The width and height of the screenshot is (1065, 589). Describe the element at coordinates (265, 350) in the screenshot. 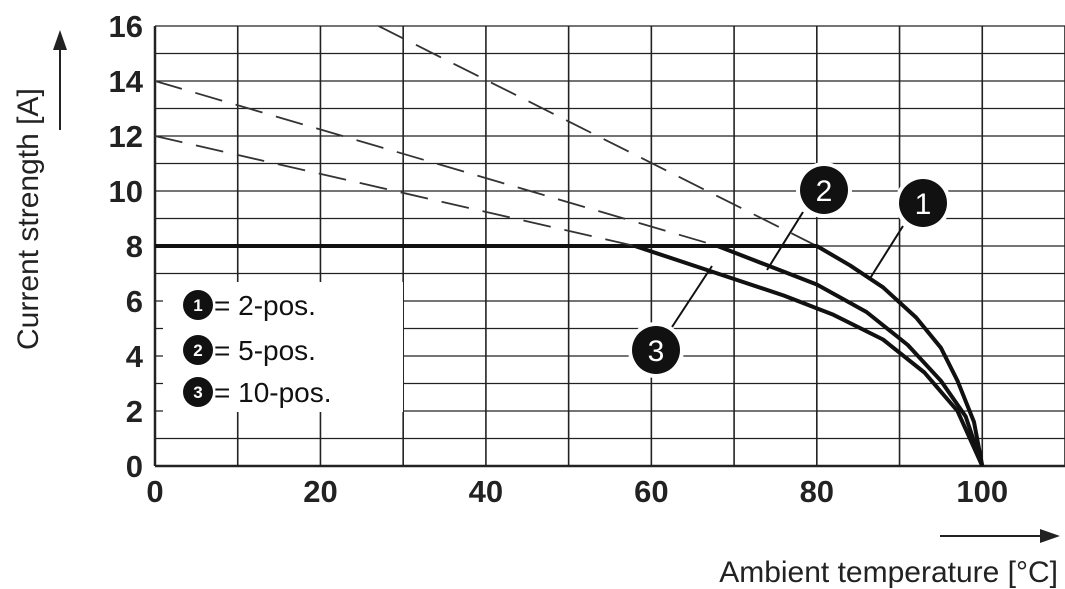

I see `legend-text-2: = 5-pos.` at that location.